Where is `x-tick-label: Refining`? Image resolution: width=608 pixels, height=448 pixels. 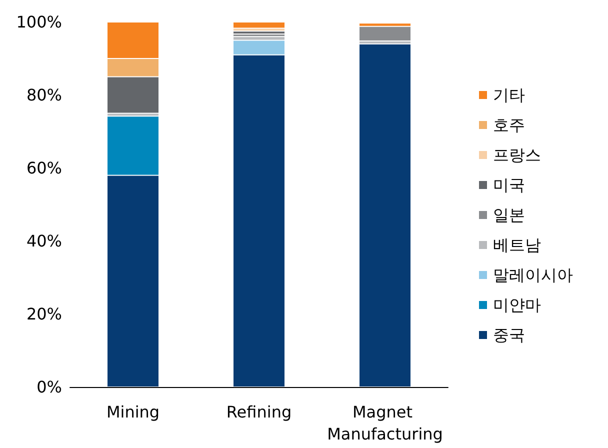
x-tick-label: Refining is located at coordinates (259, 412).